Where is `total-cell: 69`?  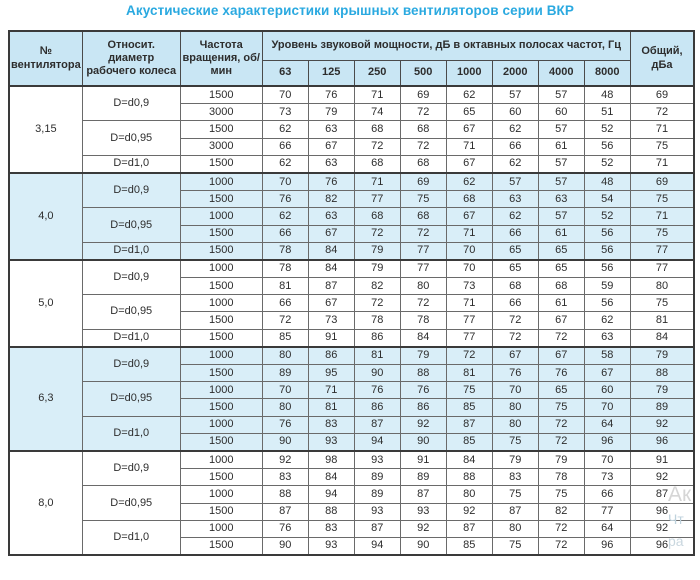 total-cell: 69 is located at coordinates (662, 181).